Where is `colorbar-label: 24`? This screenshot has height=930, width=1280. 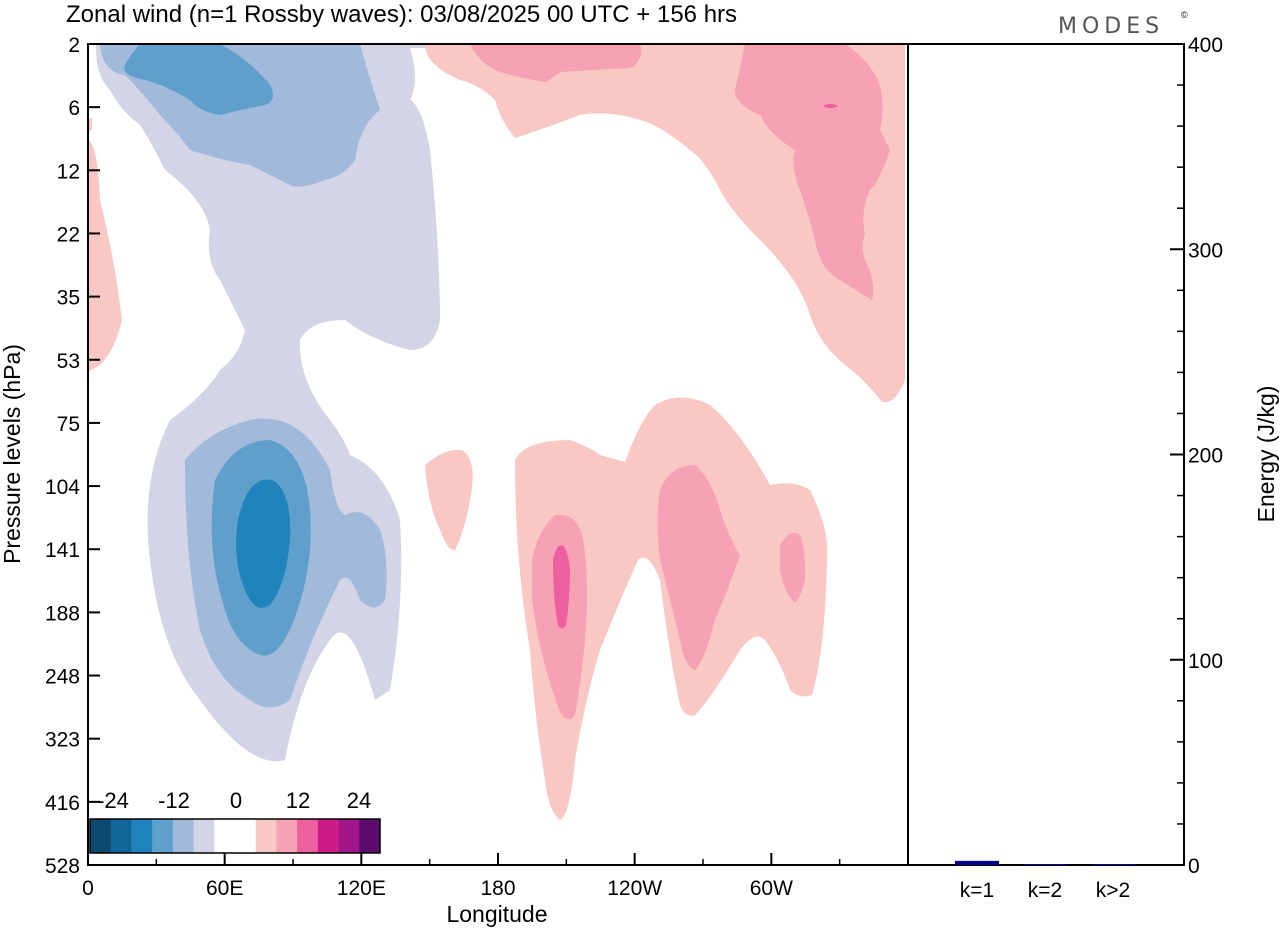
colorbar-label: 24 is located at coordinates (359, 800).